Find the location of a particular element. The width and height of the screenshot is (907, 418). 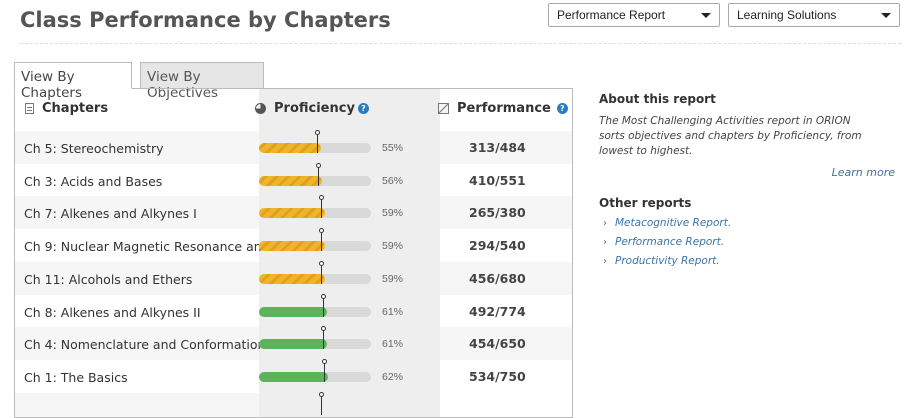

chapter-name: Ch 7: Alkenes and Alkynes I is located at coordinates (110, 214).